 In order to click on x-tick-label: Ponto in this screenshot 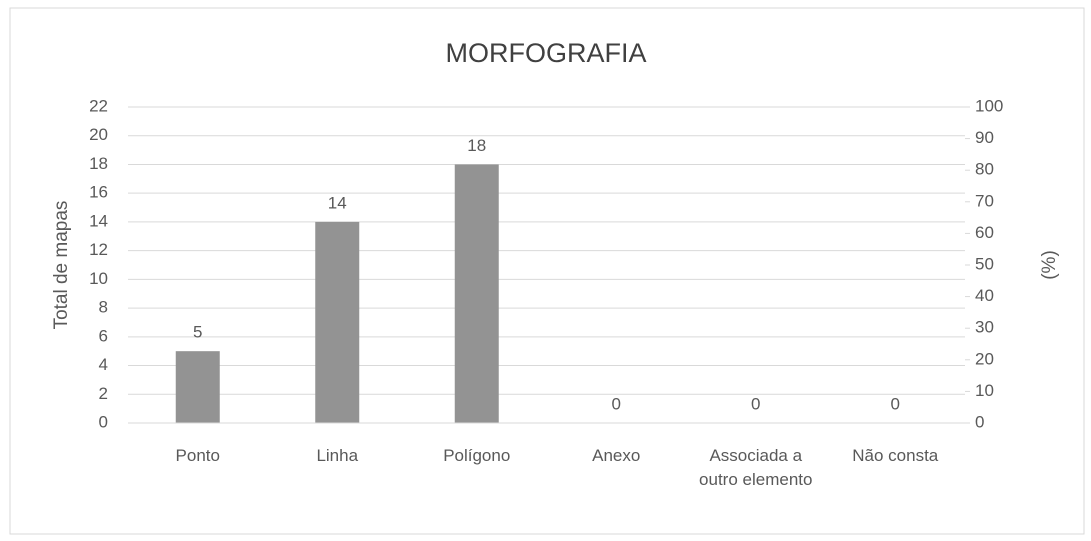, I will do `click(197, 455)`.